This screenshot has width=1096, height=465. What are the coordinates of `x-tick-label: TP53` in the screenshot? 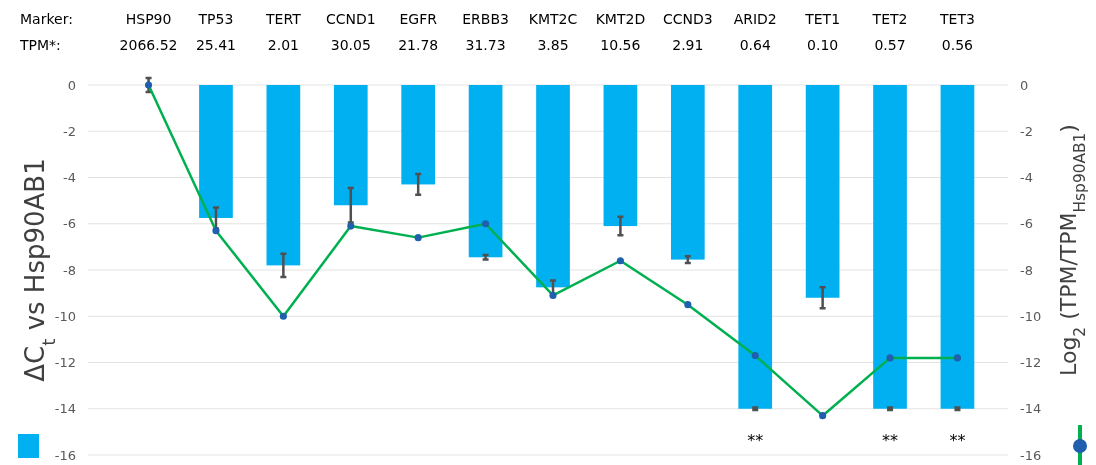 It's located at (215, 19).